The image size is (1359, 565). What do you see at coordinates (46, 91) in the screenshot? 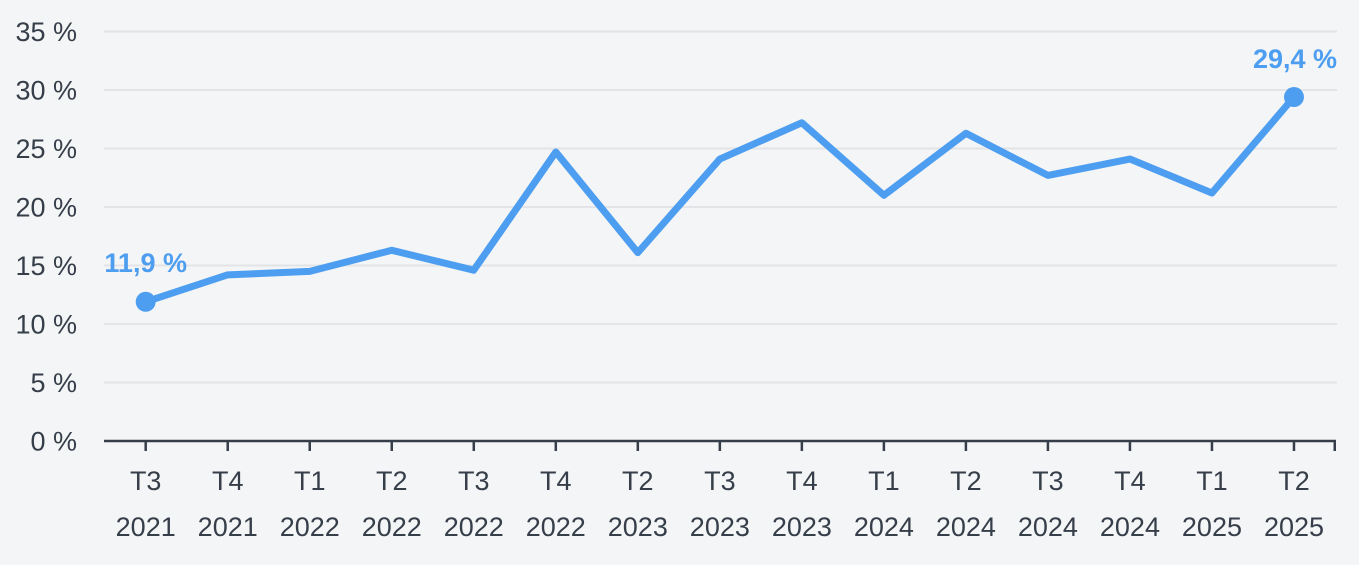
I see `y-axis-tick-label: 30 %` at bounding box center [46, 91].